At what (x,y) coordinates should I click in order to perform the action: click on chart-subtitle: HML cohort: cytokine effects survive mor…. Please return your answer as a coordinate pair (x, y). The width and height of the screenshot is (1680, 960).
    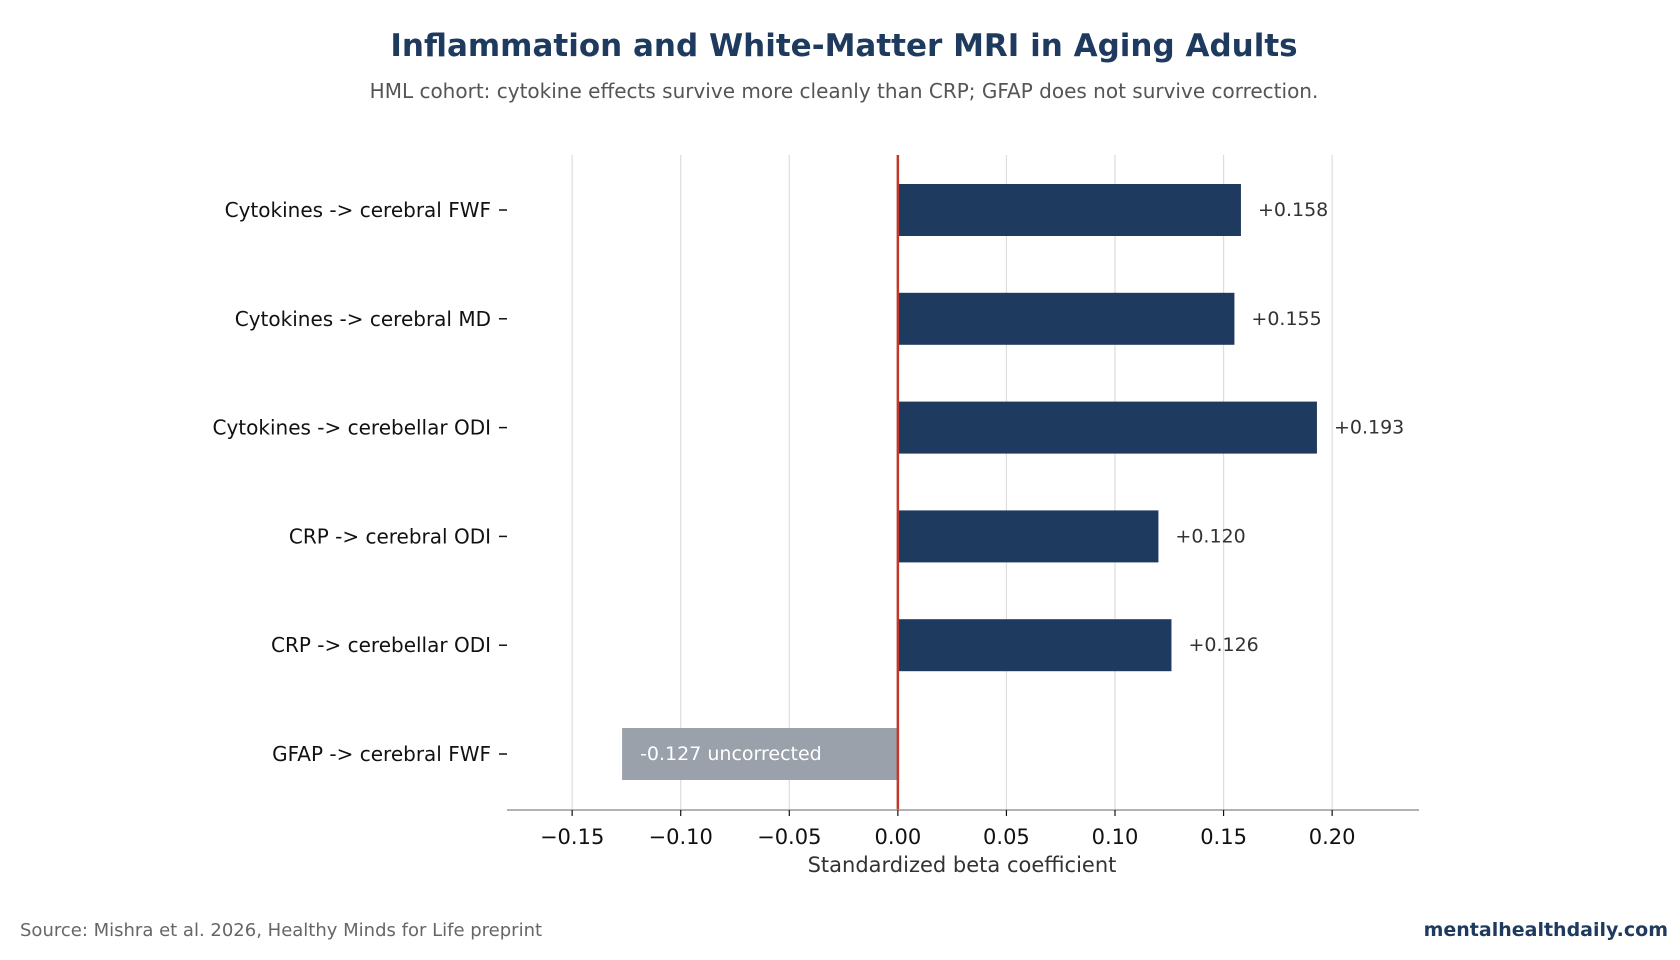
    Looking at the image, I should click on (844, 91).